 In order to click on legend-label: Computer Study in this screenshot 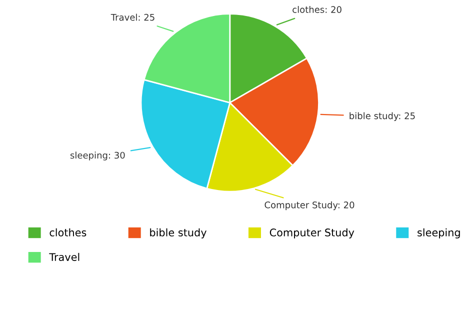, I will do `click(312, 233)`.